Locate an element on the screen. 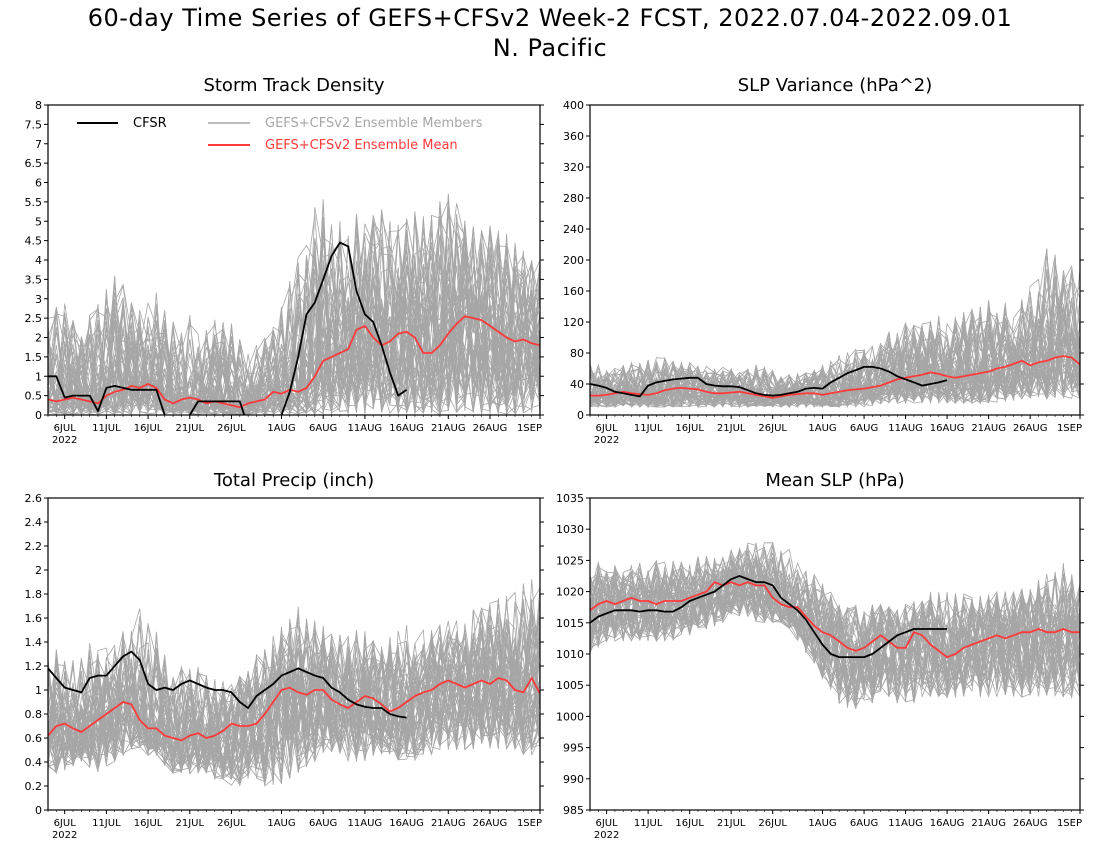  panel-title-storm-track: Storm Track Density is located at coordinates (294, 85).